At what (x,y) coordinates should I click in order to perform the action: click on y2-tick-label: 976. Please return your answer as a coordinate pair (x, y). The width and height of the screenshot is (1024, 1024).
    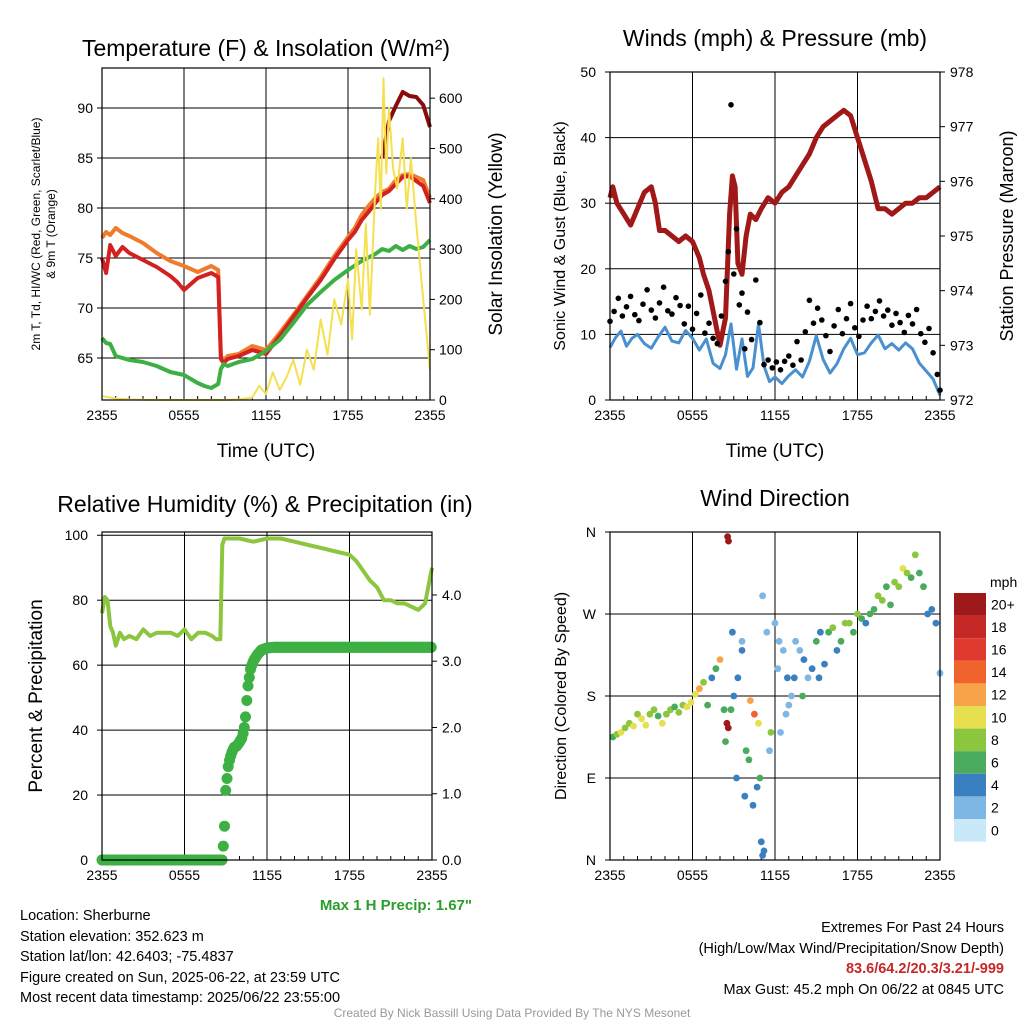
    Looking at the image, I should click on (962, 181).